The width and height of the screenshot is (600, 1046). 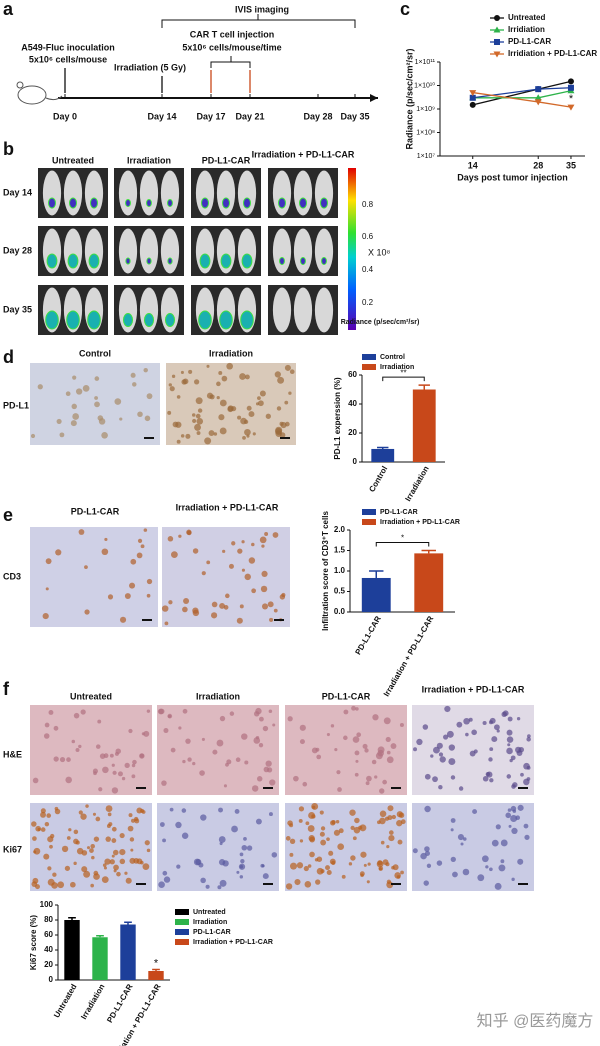 I want to click on panel-letter: b, so click(x=8, y=149).